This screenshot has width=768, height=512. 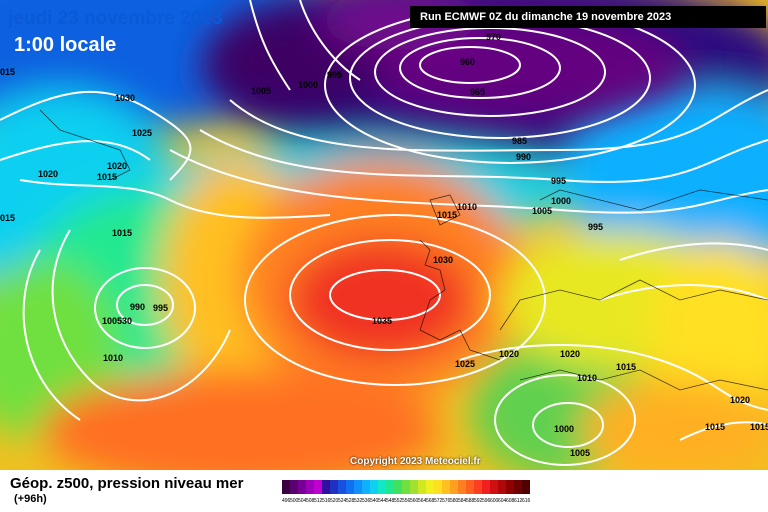 I want to click on legend-tick: 540, so click(x=374, y=501).